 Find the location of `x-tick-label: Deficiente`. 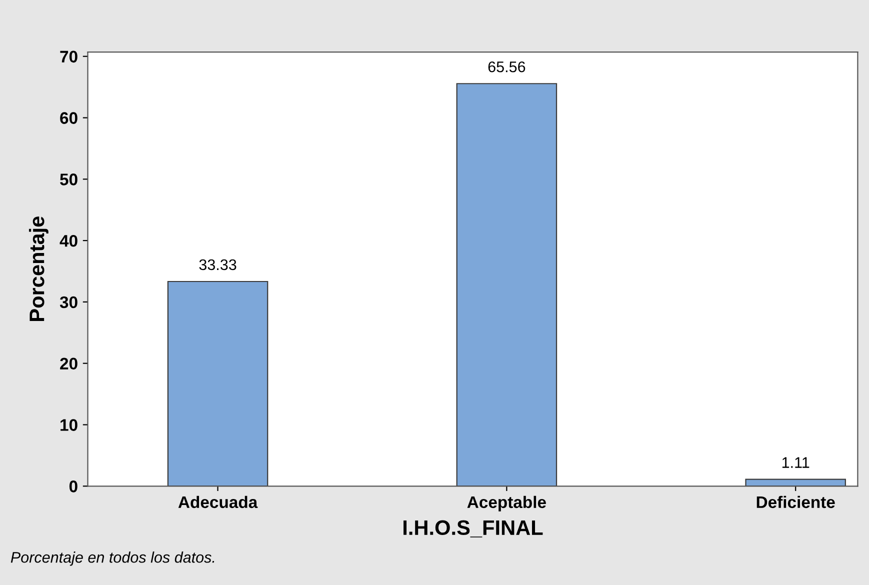

x-tick-label: Deficiente is located at coordinates (795, 502).